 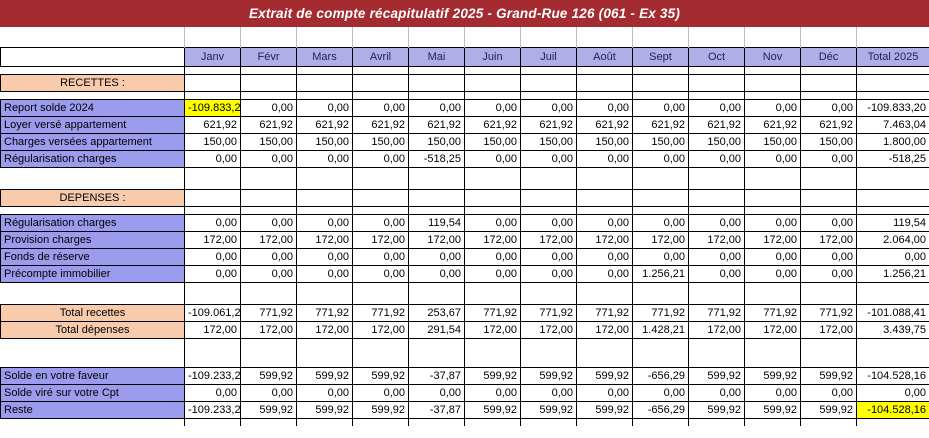 I want to click on total-row-label: Total recettes, so click(x=92, y=313).